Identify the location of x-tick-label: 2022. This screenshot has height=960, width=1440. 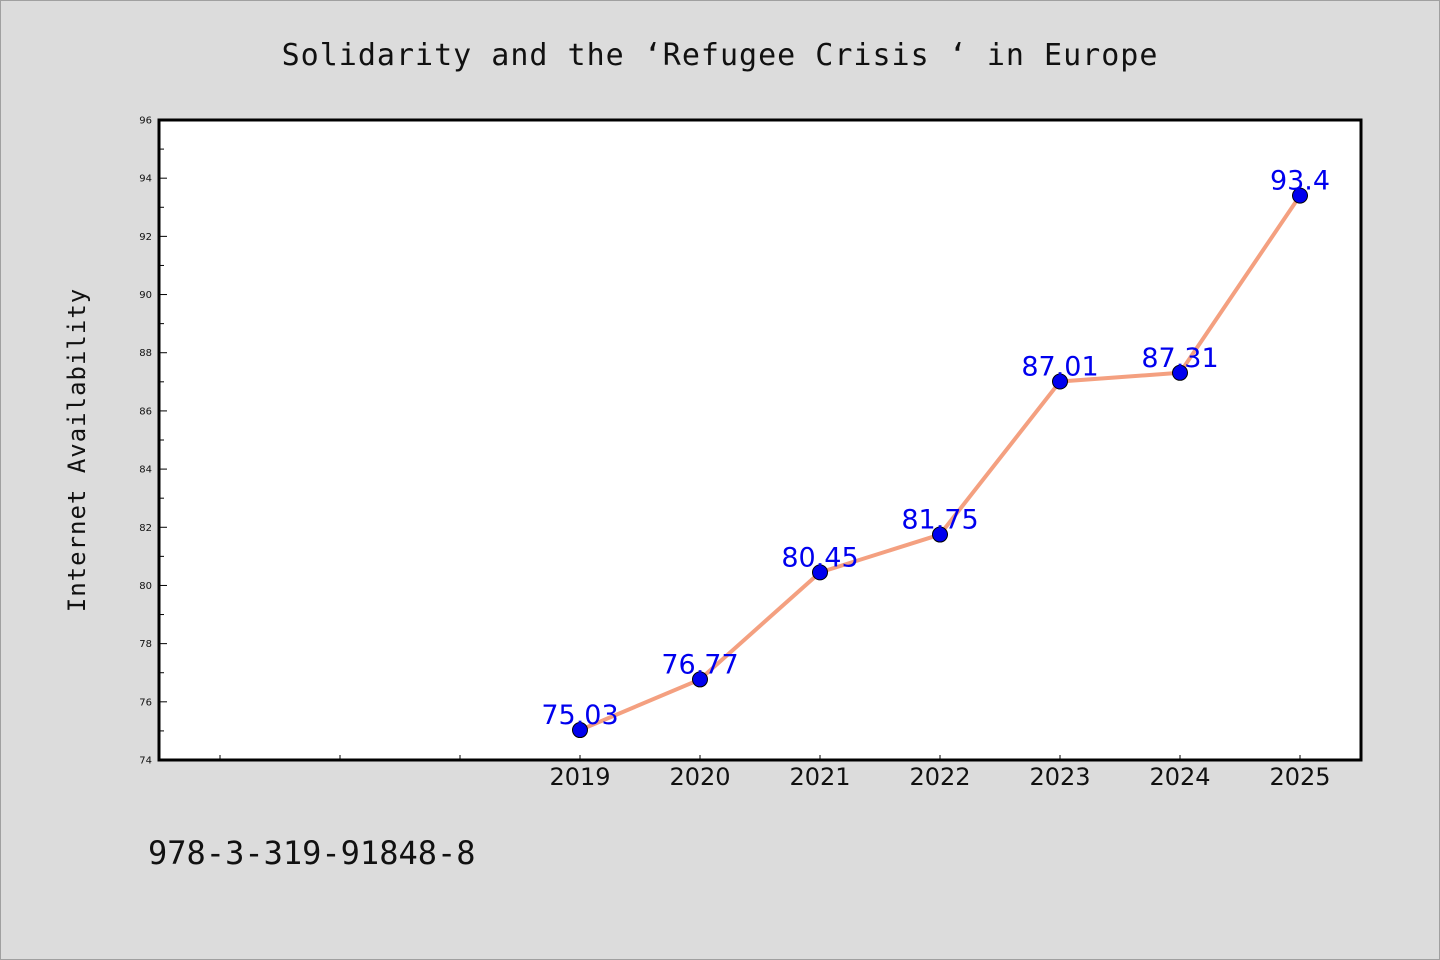
(939, 777).